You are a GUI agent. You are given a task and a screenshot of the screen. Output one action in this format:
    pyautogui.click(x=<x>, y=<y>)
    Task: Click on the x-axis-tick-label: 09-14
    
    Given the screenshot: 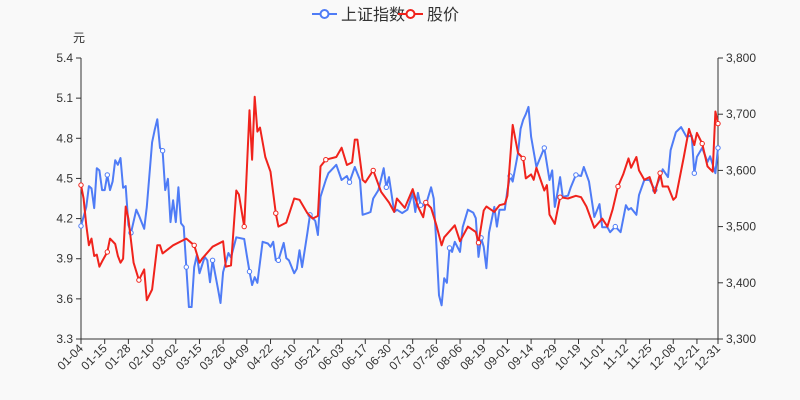 What is the action you would take?
    pyautogui.click(x=521, y=357)
    